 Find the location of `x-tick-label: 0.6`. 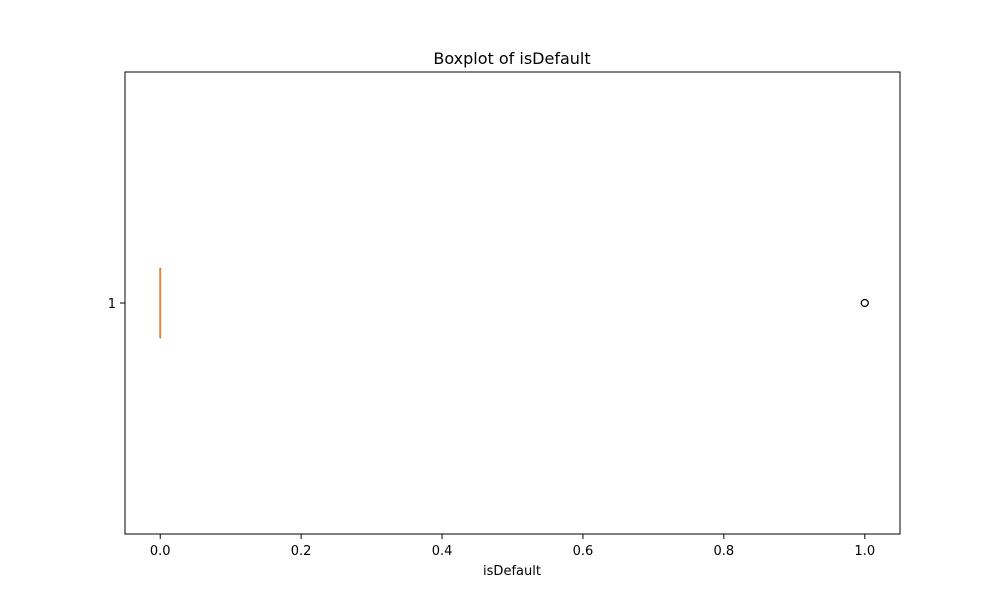

x-tick-label: 0.6 is located at coordinates (583, 551).